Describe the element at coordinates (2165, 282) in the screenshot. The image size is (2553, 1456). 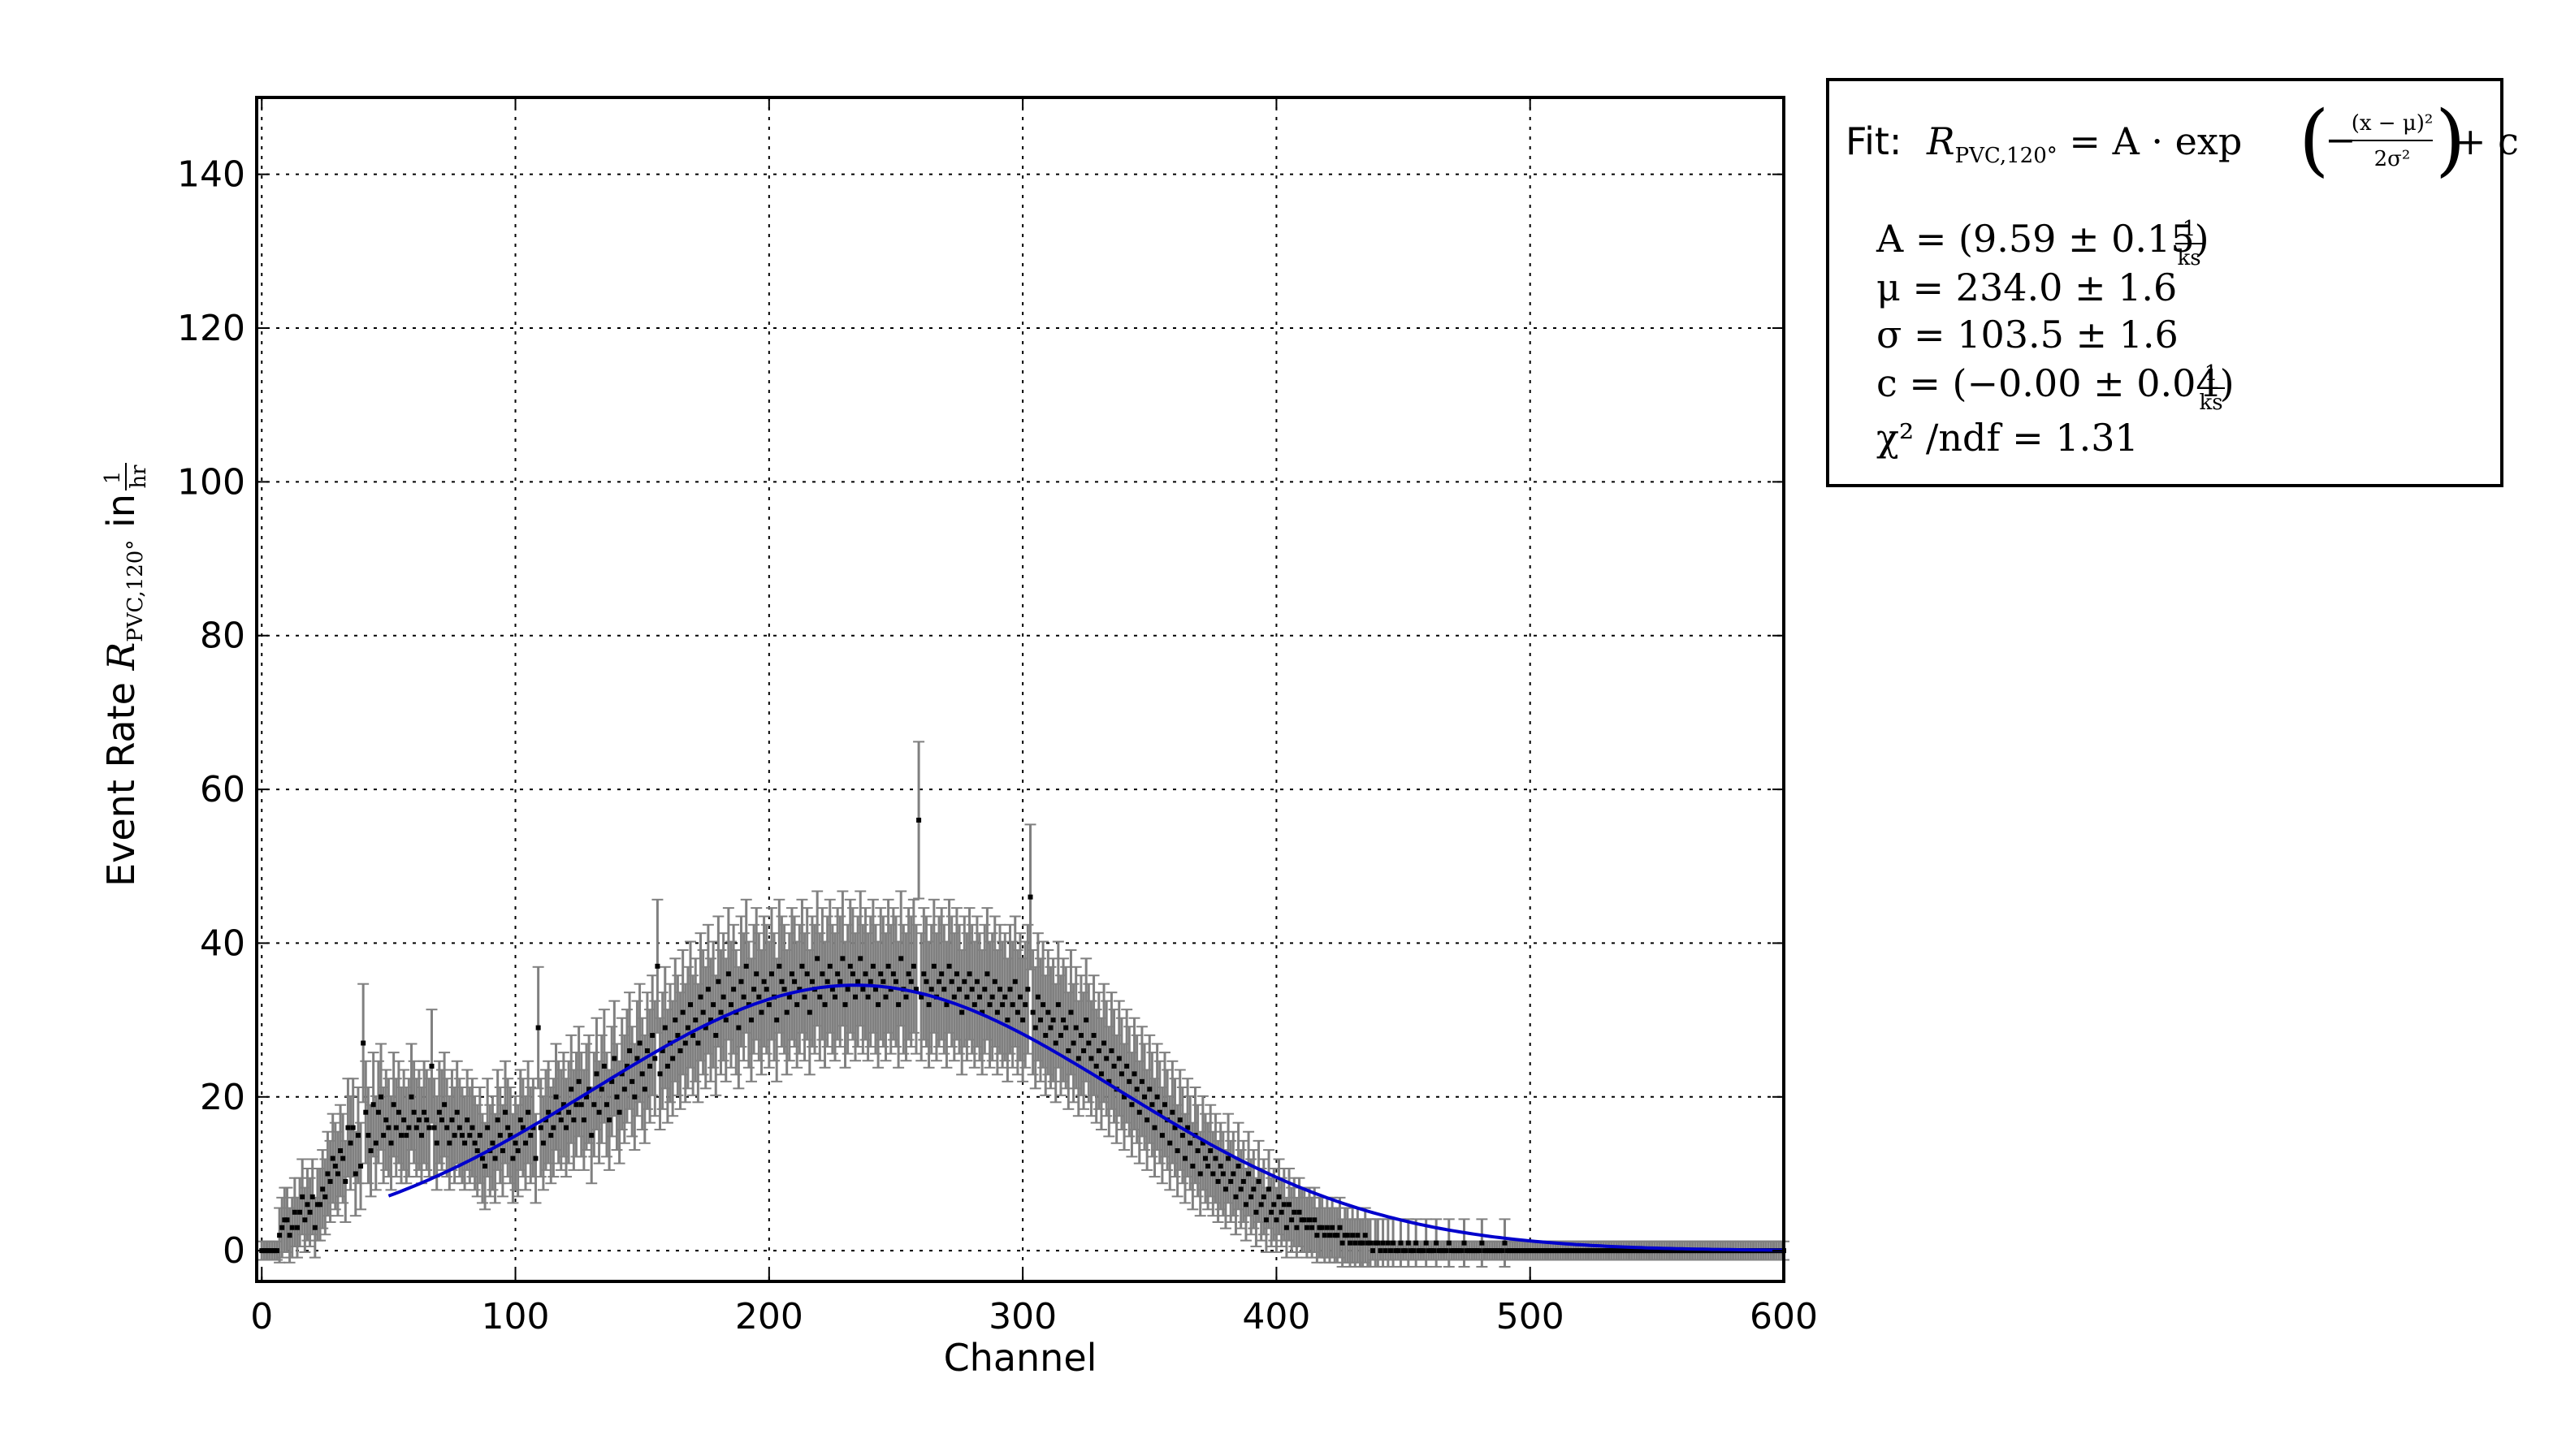
I see `fit-legend-frame` at that location.